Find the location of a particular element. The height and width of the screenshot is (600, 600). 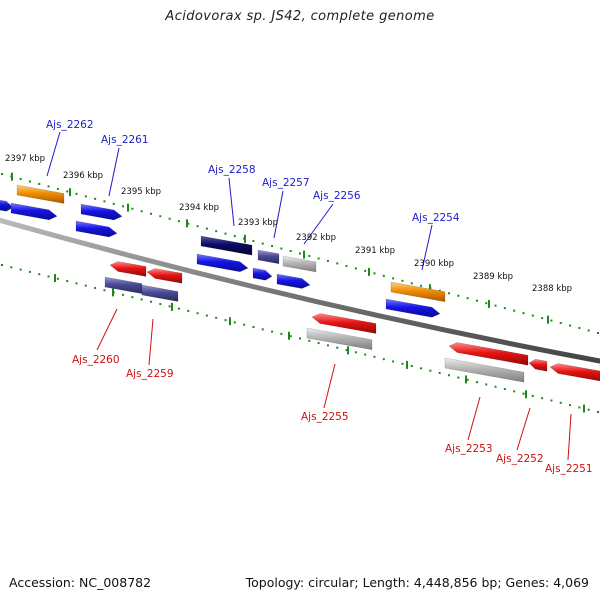

scale-label: 2393 kbp is located at coordinates (258, 223).